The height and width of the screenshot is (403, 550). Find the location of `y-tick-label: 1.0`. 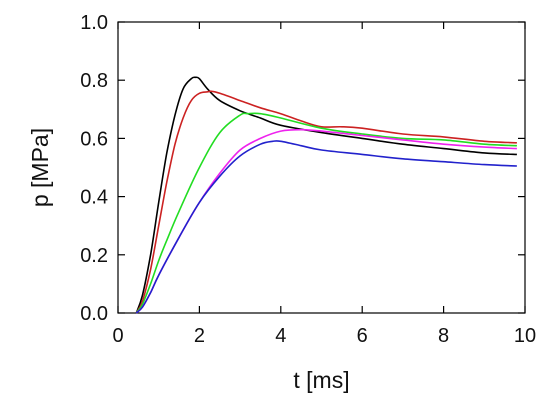

y-tick-label: 1.0 is located at coordinates (94, 23).